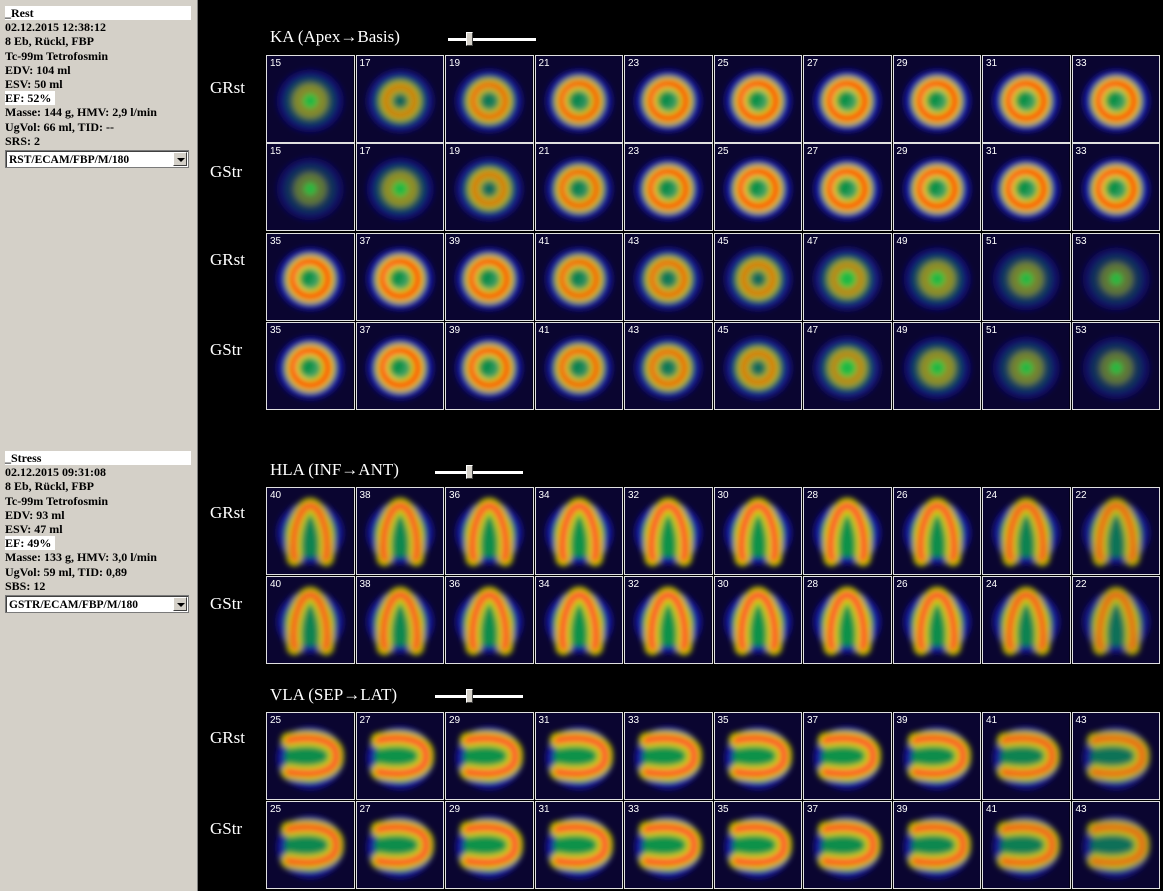  Describe the element at coordinates (50, 486) in the screenshot. I see `study-line: 8 Eb, Rückl, FBP` at that location.